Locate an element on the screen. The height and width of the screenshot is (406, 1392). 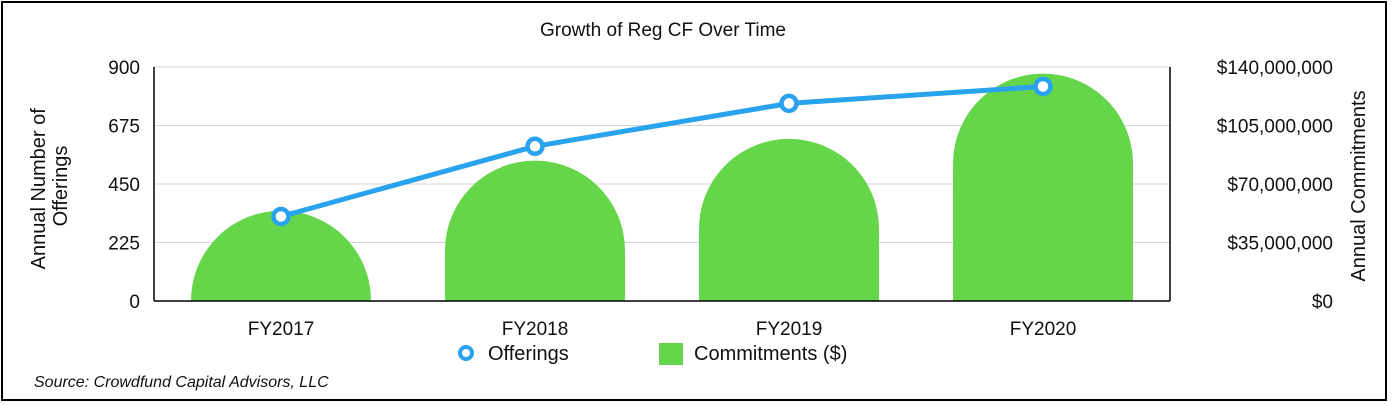
left-axis-label-line-2: Offerings is located at coordinates (61, 186).